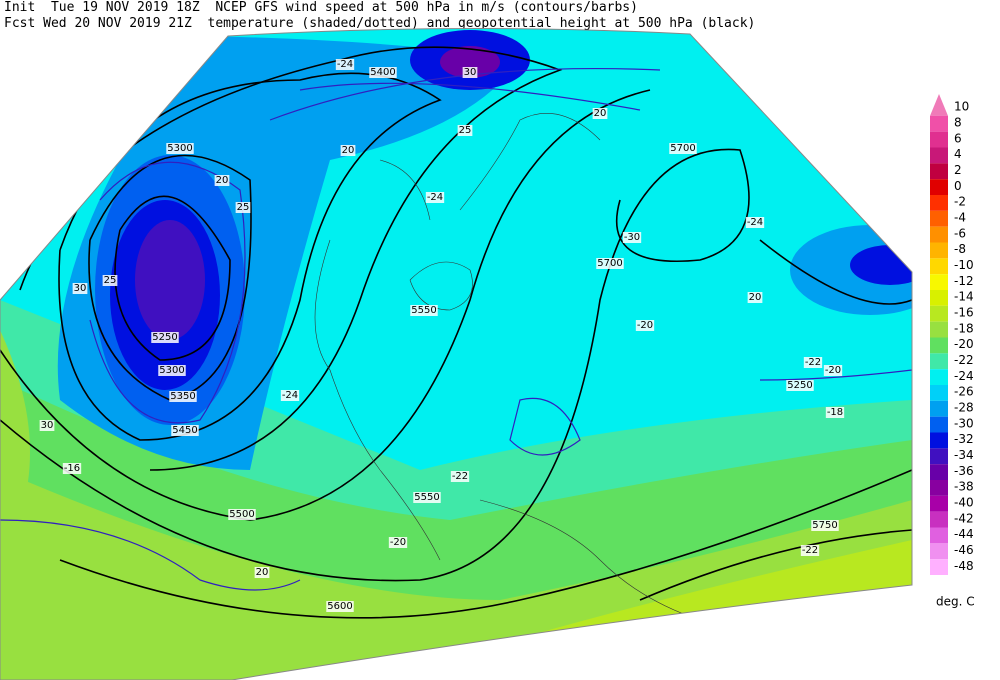  Describe the element at coordinates (964, 376) in the screenshot. I see `colorbar-label: -24` at that location.